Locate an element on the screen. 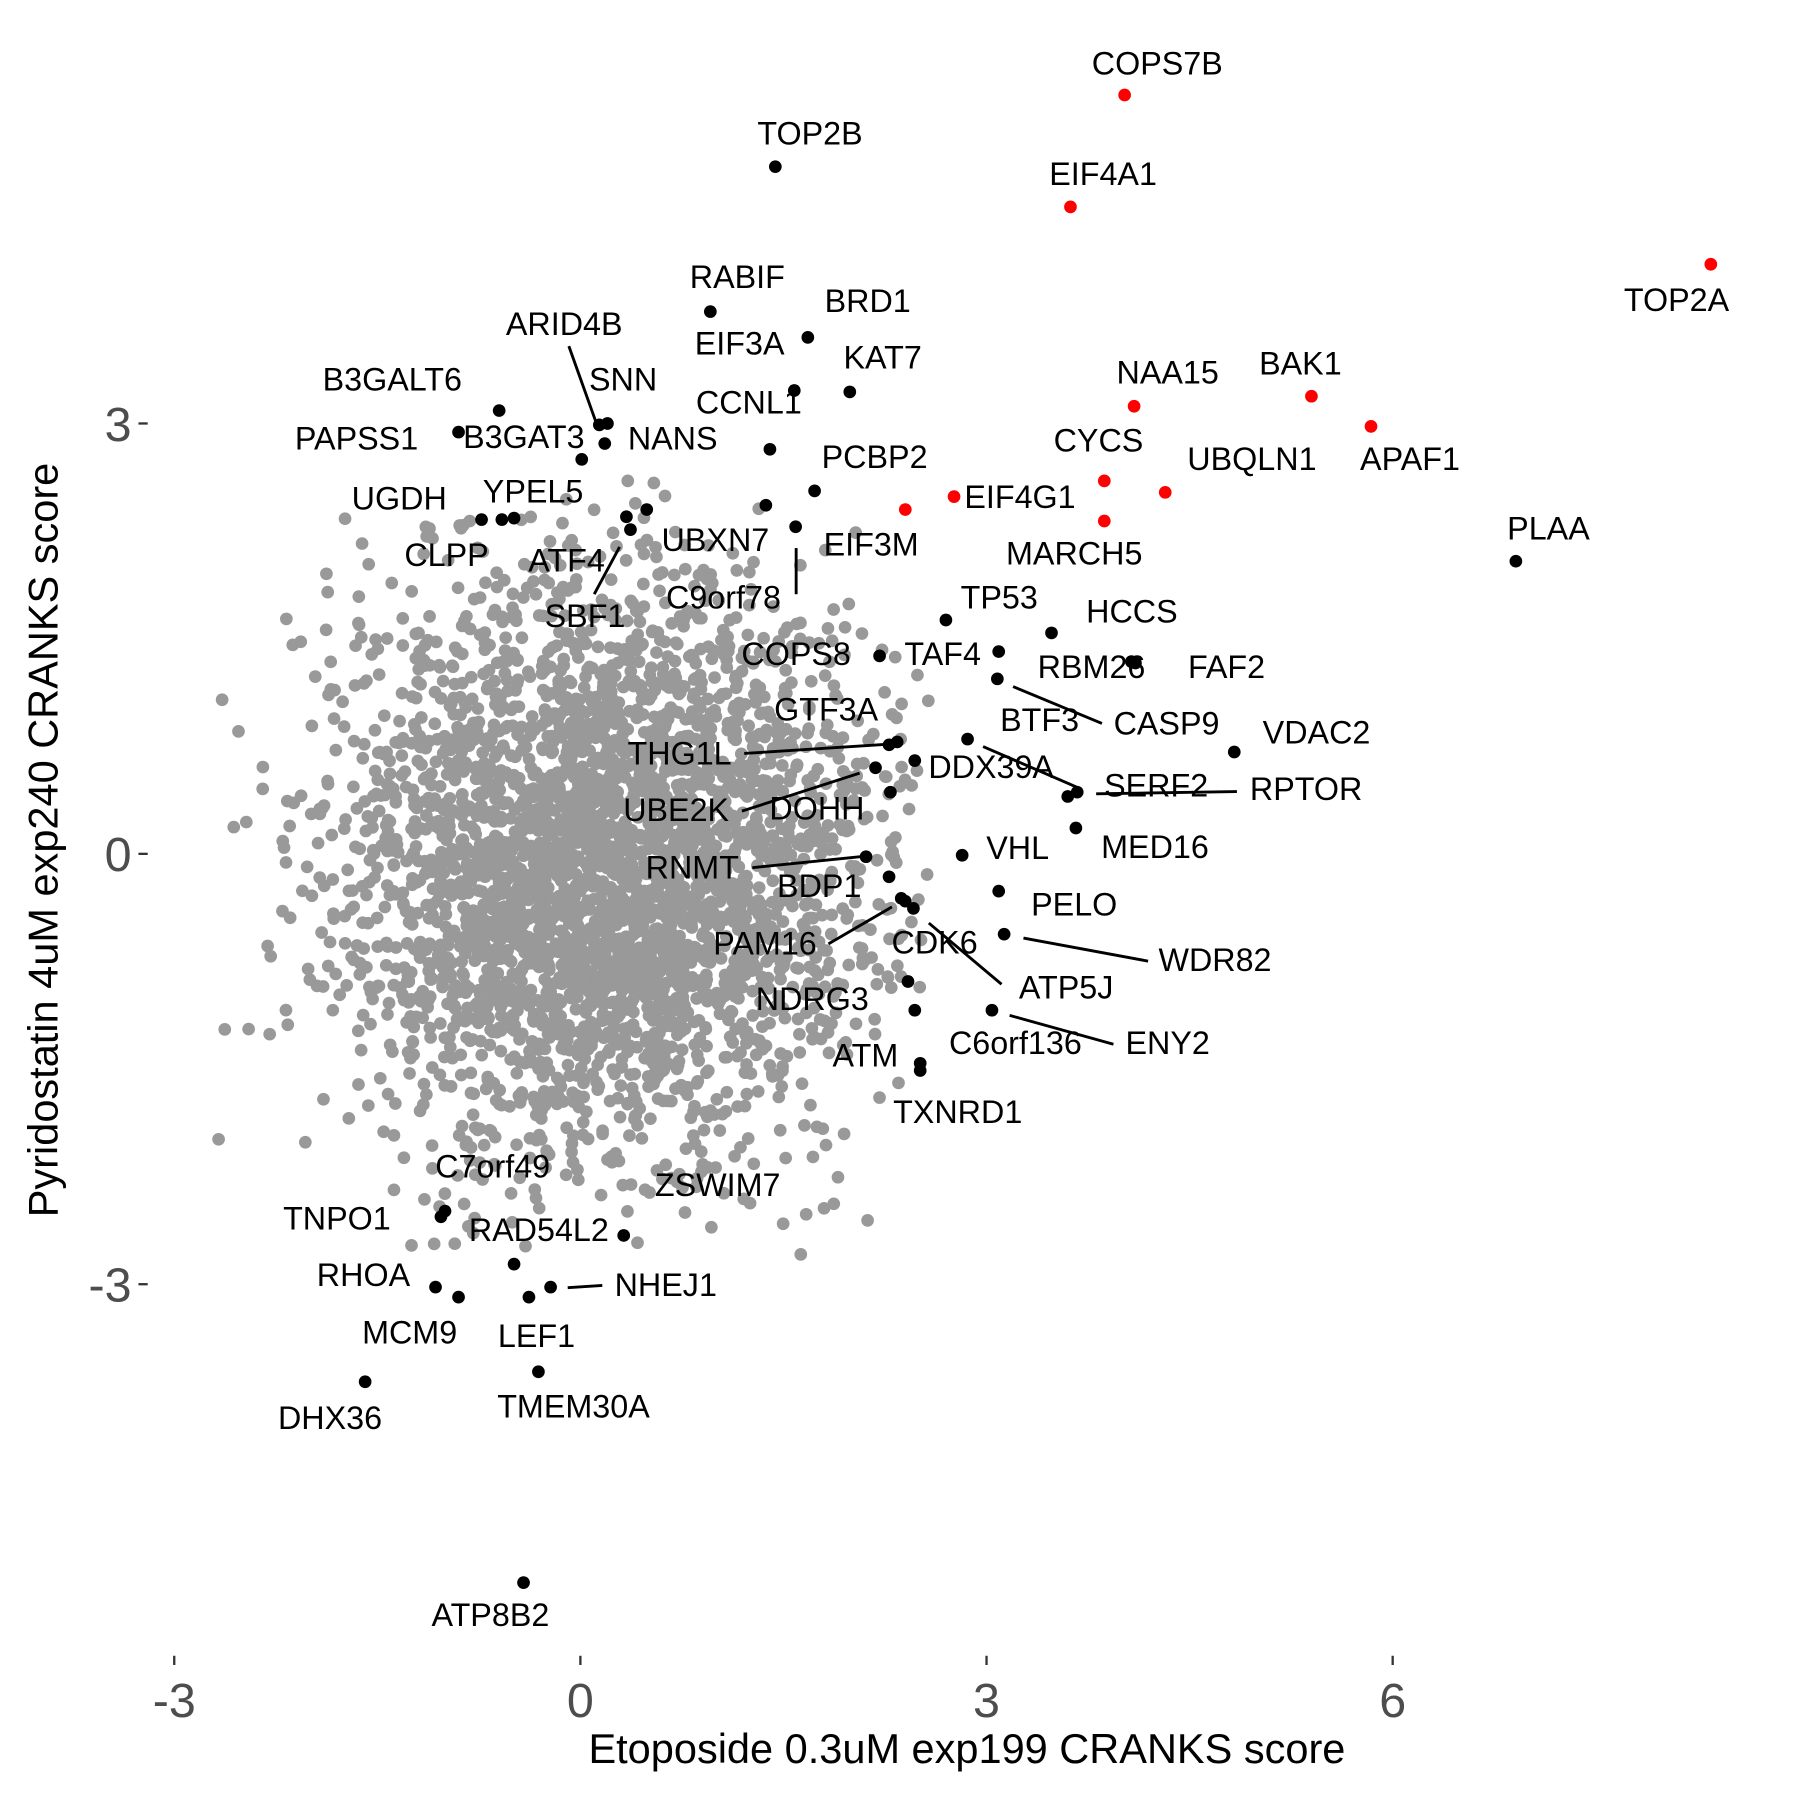 This screenshot has height=1800, width=1800. point-label: C6orf136 is located at coordinates (1015, 1043).